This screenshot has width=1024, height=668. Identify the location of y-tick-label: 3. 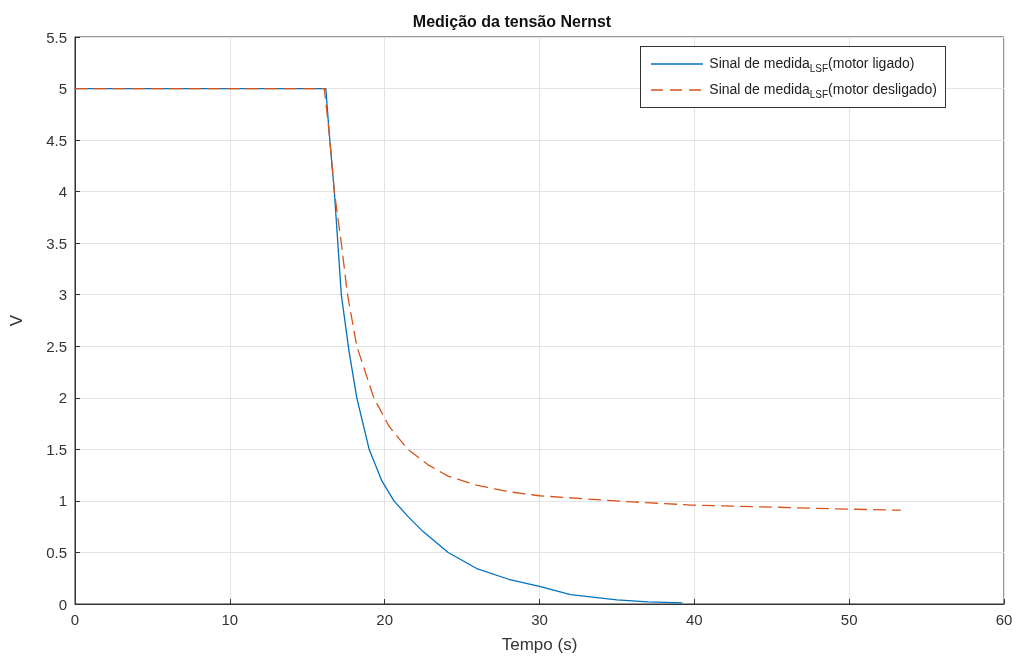
(62, 295).